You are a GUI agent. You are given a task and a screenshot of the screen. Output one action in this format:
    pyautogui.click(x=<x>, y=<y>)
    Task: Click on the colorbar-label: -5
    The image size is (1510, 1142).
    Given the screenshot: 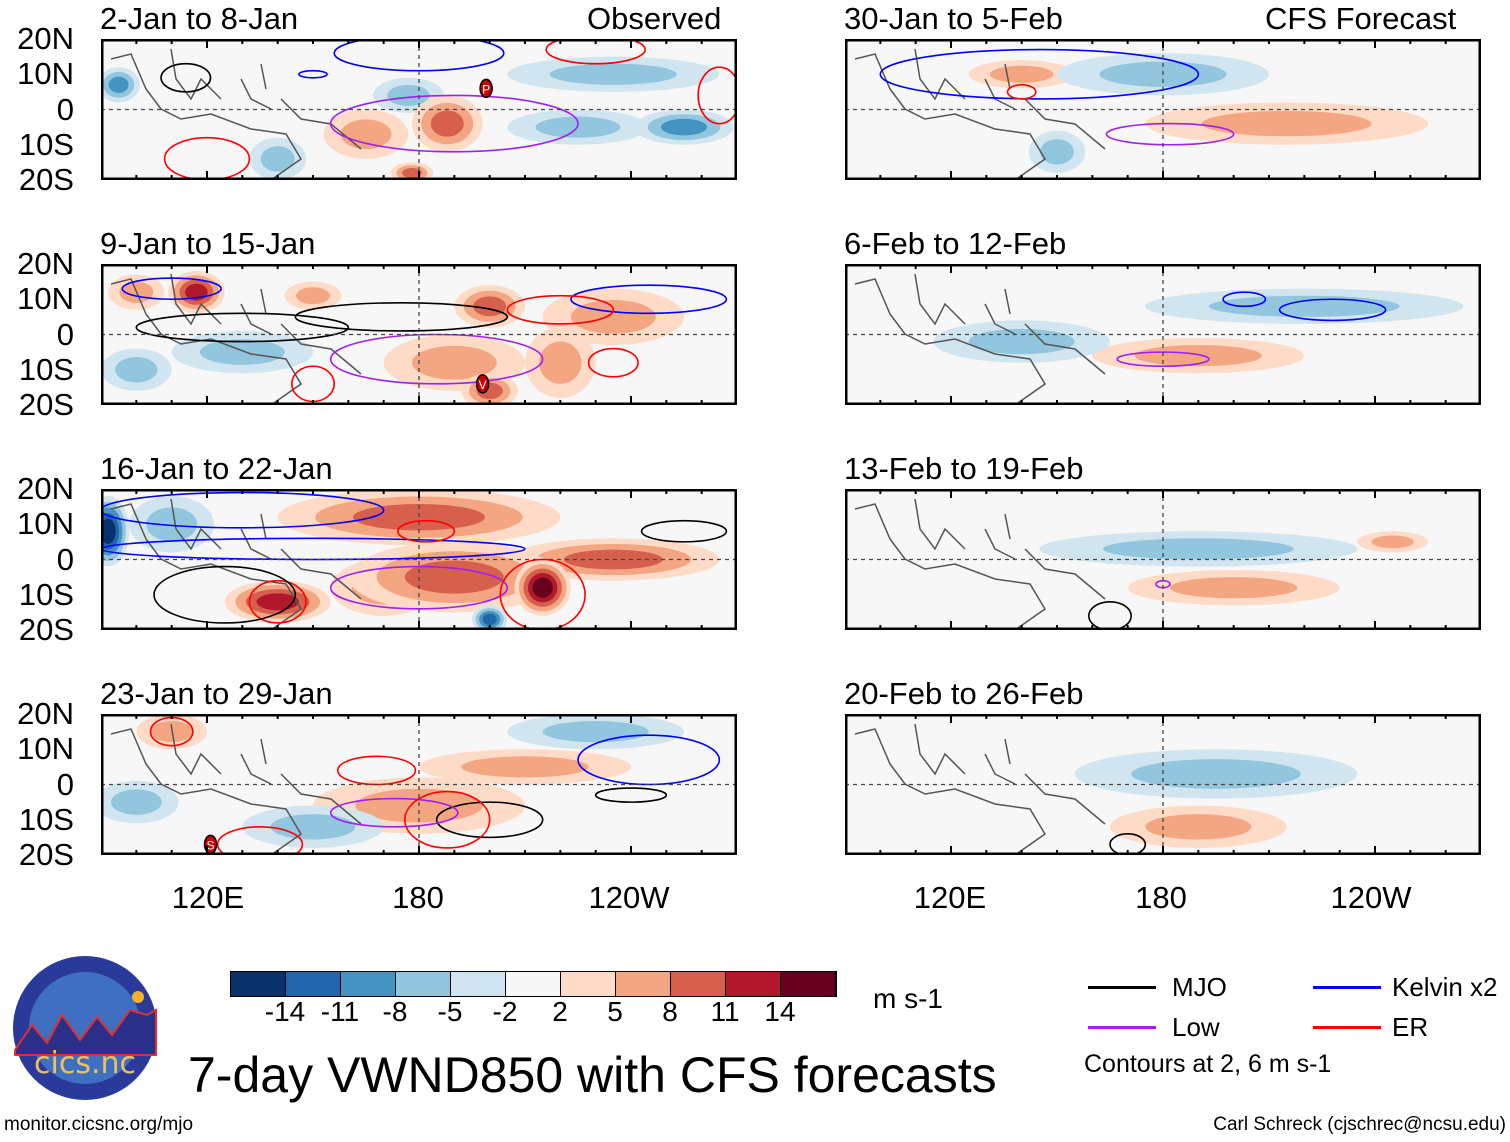 What is the action you would take?
    pyautogui.click(x=450, y=1011)
    